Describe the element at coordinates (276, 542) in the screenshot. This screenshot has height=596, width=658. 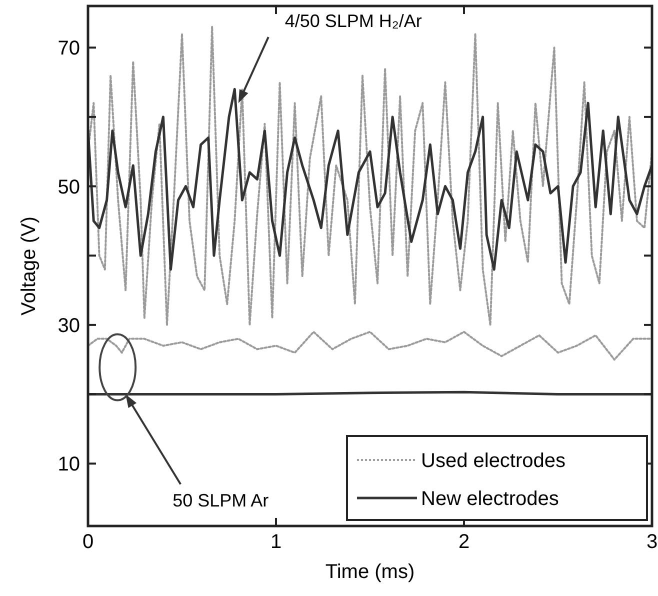
I see `x-tick-label: 1` at that location.